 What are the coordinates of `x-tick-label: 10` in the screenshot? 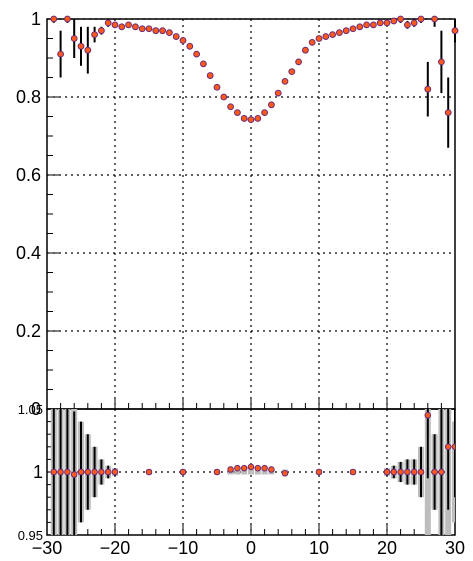 It's located at (319, 548).